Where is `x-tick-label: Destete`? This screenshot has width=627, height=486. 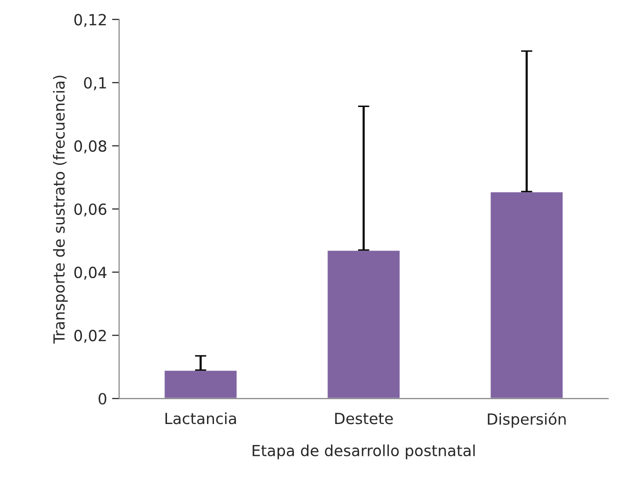
x-tick-label: Destete is located at coordinates (364, 418).